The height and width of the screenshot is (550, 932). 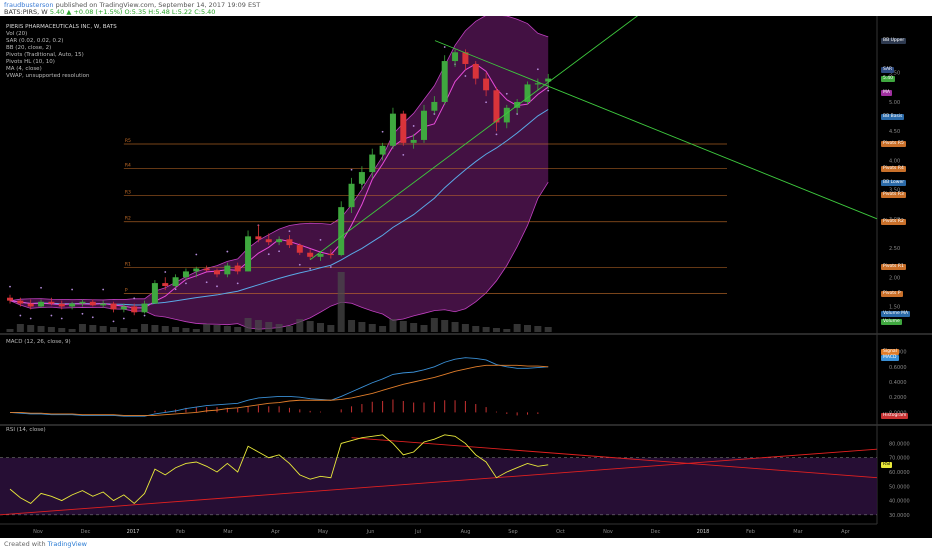 I want to click on macd-legend: MACD (12, 26, close, 9), so click(x=38, y=342).